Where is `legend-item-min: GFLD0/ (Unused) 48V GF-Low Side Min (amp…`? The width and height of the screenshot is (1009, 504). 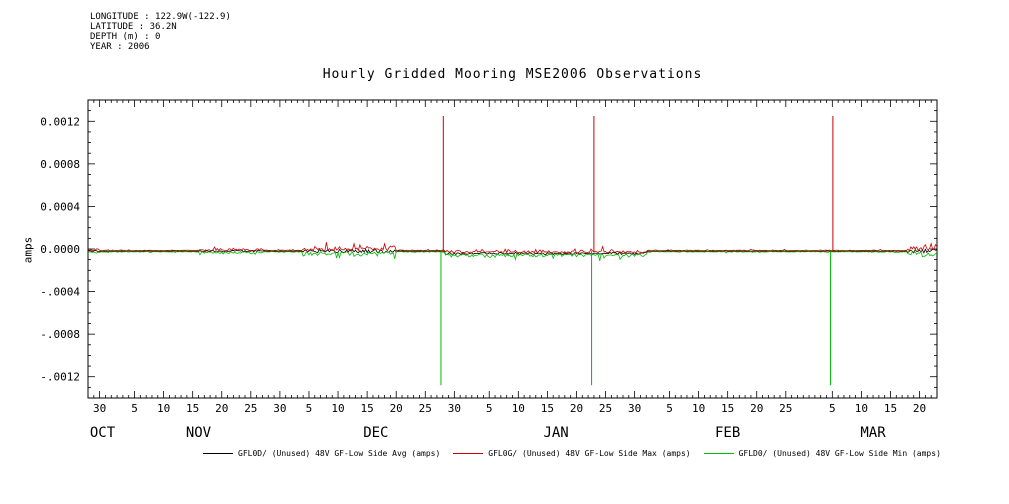
legend-item-min: GFLD0/ (Unused) 48V GF-Low Side Min (amp… is located at coordinates (822, 453).